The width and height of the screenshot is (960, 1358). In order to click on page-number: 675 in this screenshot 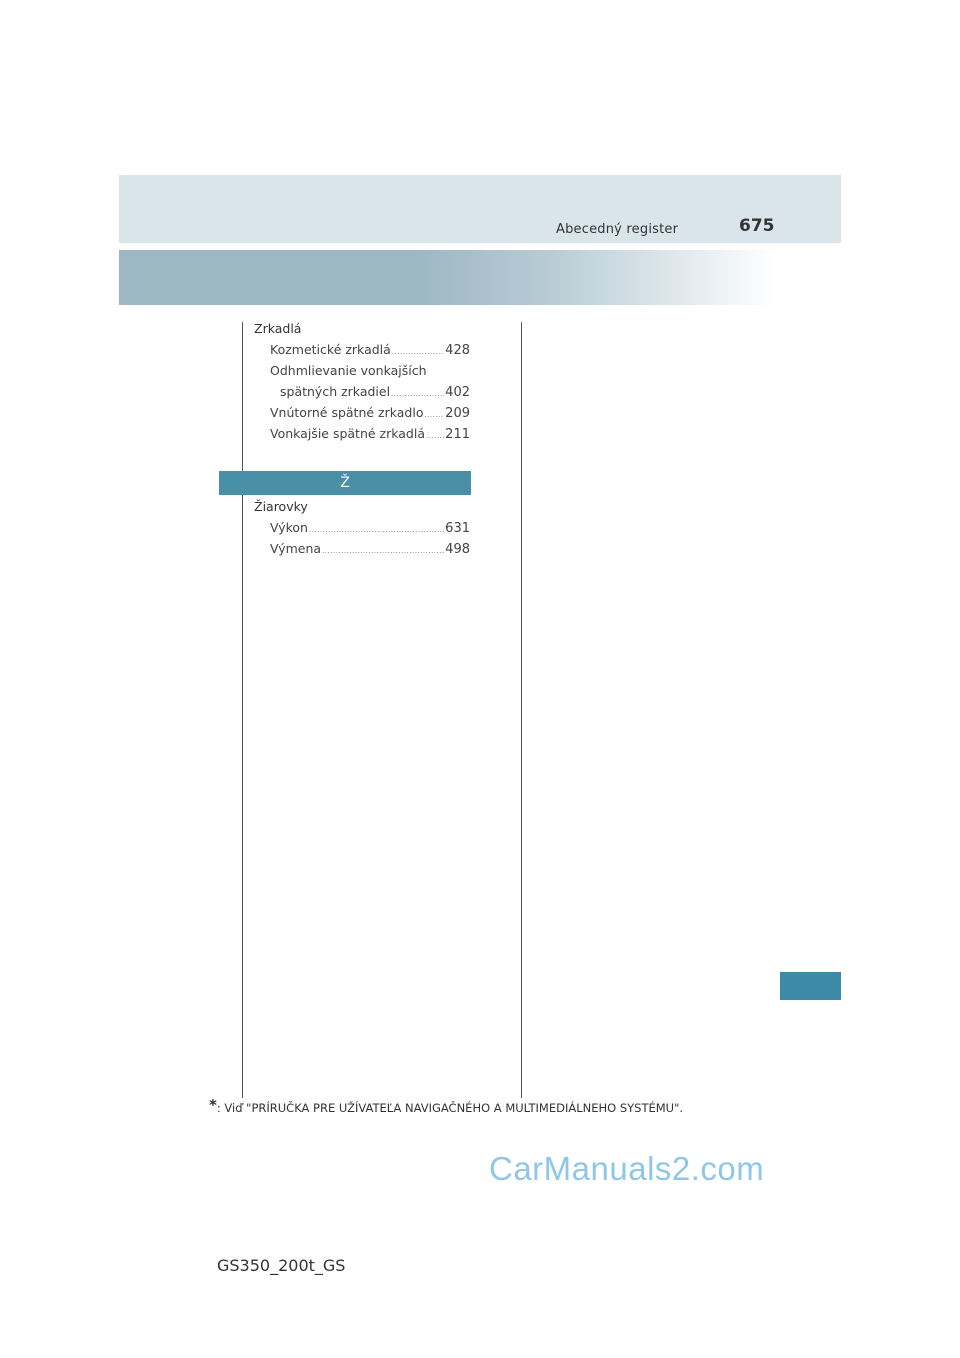, I will do `click(757, 226)`.